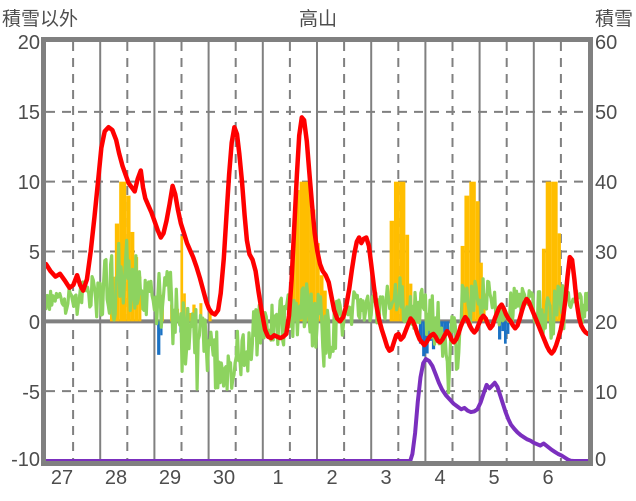 This screenshot has height=501, width=636. Describe the element at coordinates (606, 393) in the screenshot. I see `y-axis-tick-right-5: 10` at that location.